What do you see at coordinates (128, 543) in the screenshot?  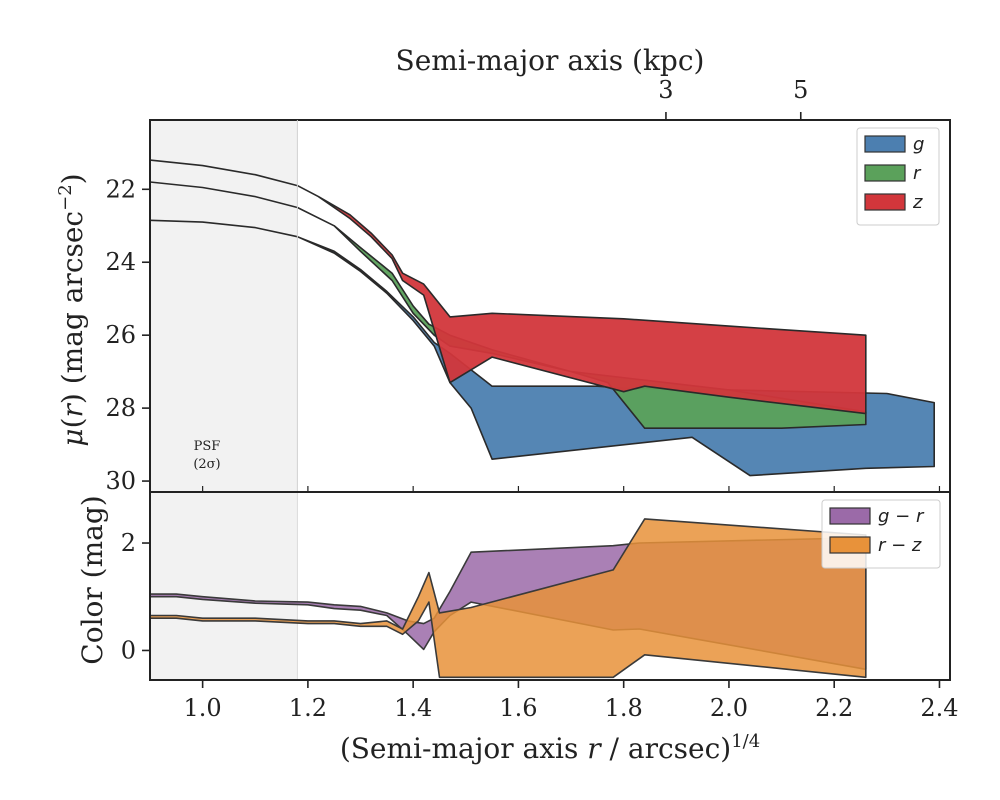 I see `bottom-ytick-label-2: 2` at bounding box center [128, 543].